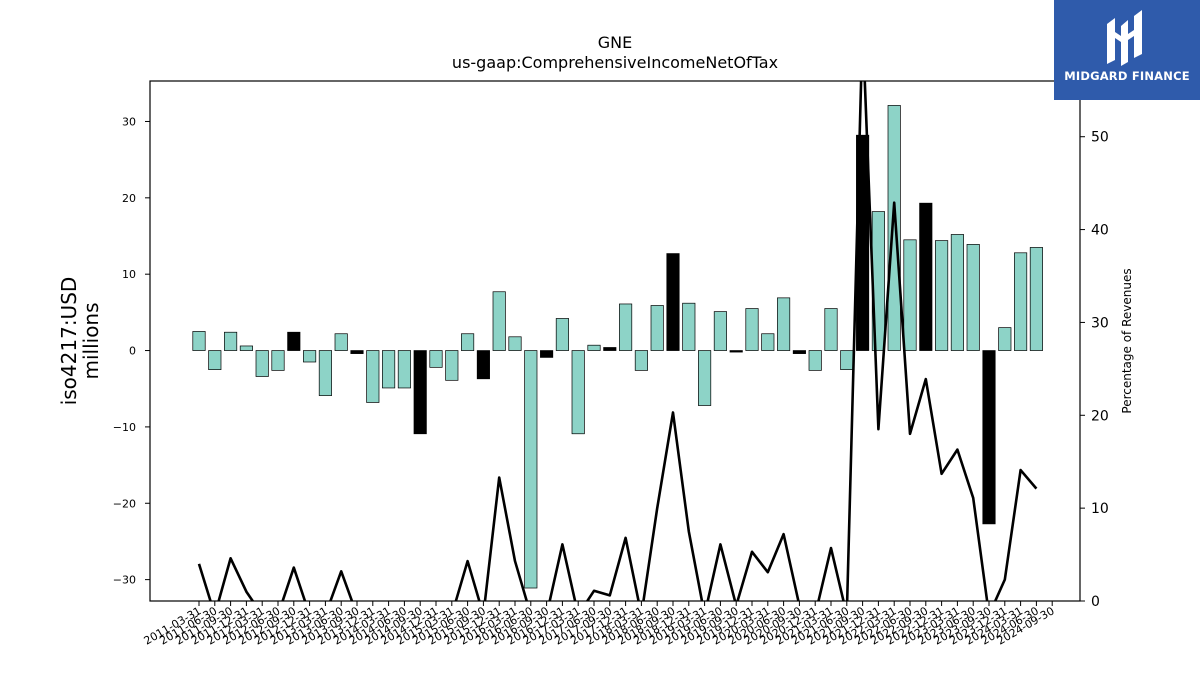 This screenshot has height=675, width=1200. I want to click on y2-axis: 0 10 20 30 40 50, so click(1094, 370).